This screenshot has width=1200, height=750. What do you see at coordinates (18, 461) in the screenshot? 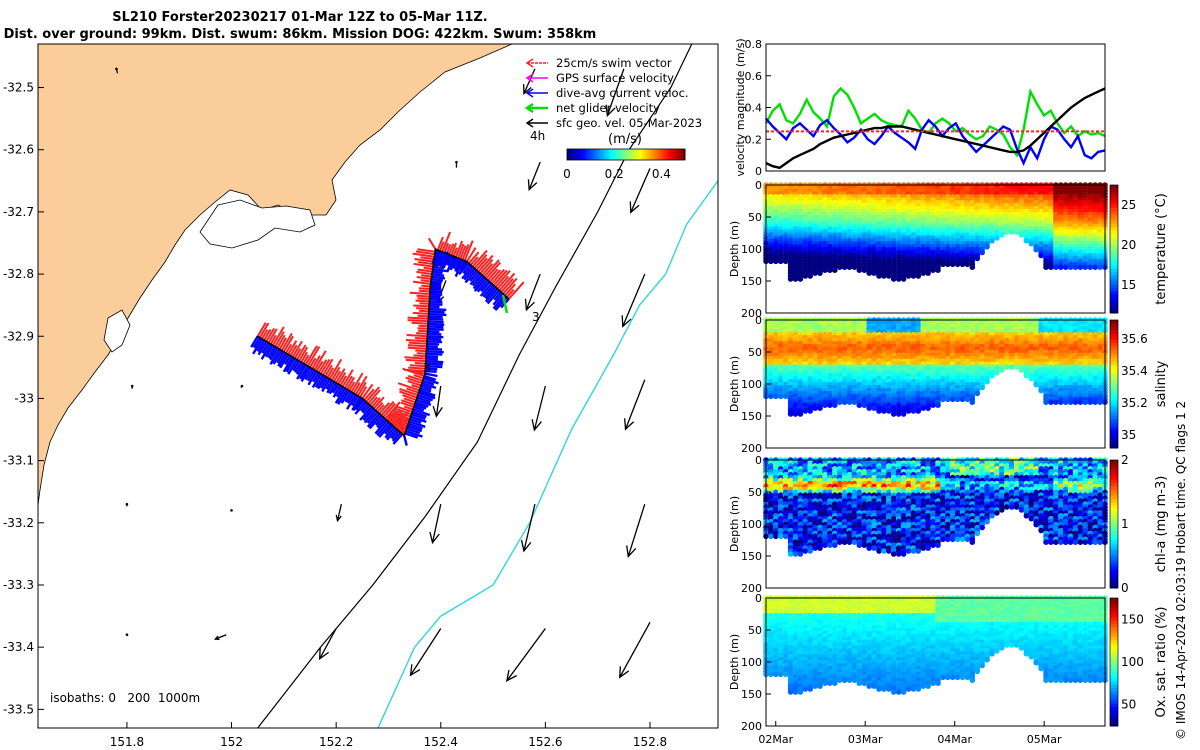
I see `map-y-tick-label: -33.1` at bounding box center [18, 461].